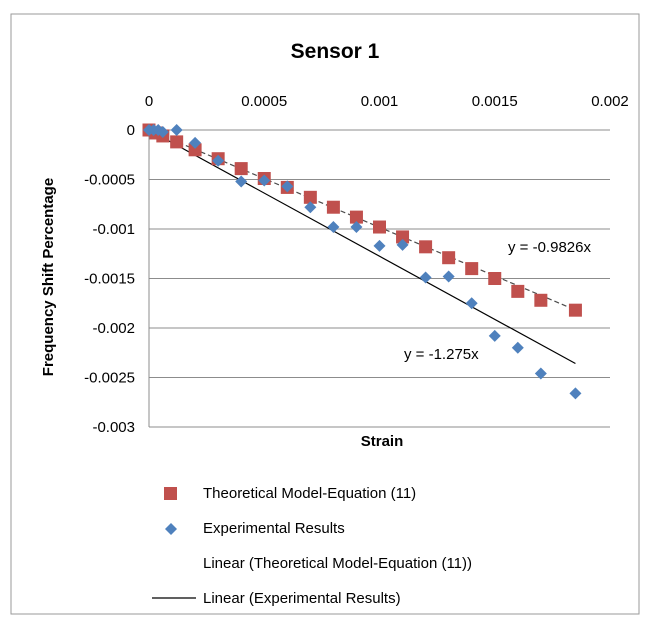 The width and height of the screenshot is (645, 622). What do you see at coordinates (149, 101) in the screenshot?
I see `x-tick-label: 0` at bounding box center [149, 101].